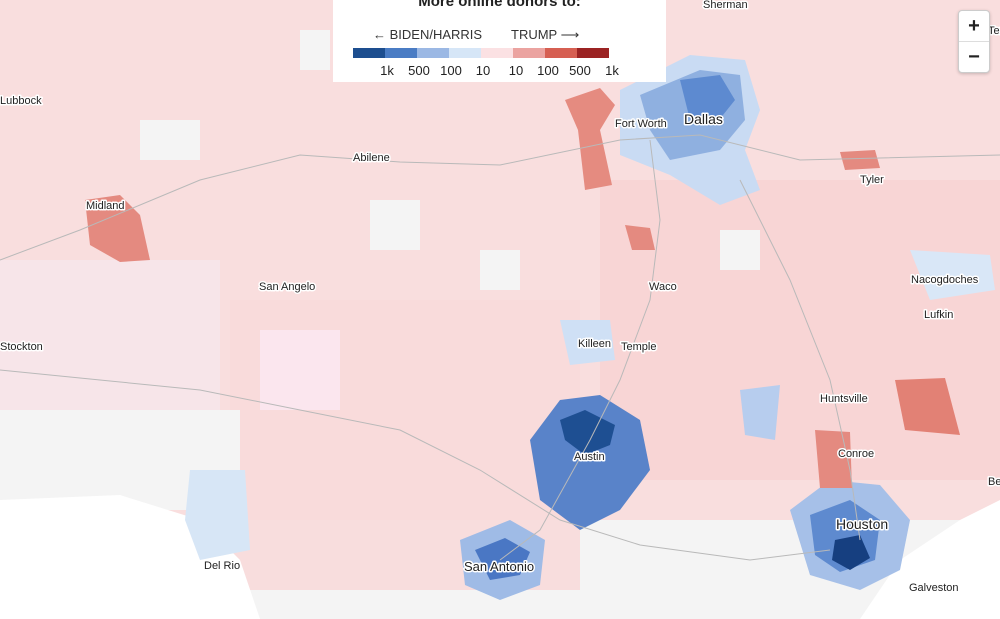  What do you see at coordinates (287, 287) in the screenshot?
I see `city-san-angelo: San Angelo` at bounding box center [287, 287].